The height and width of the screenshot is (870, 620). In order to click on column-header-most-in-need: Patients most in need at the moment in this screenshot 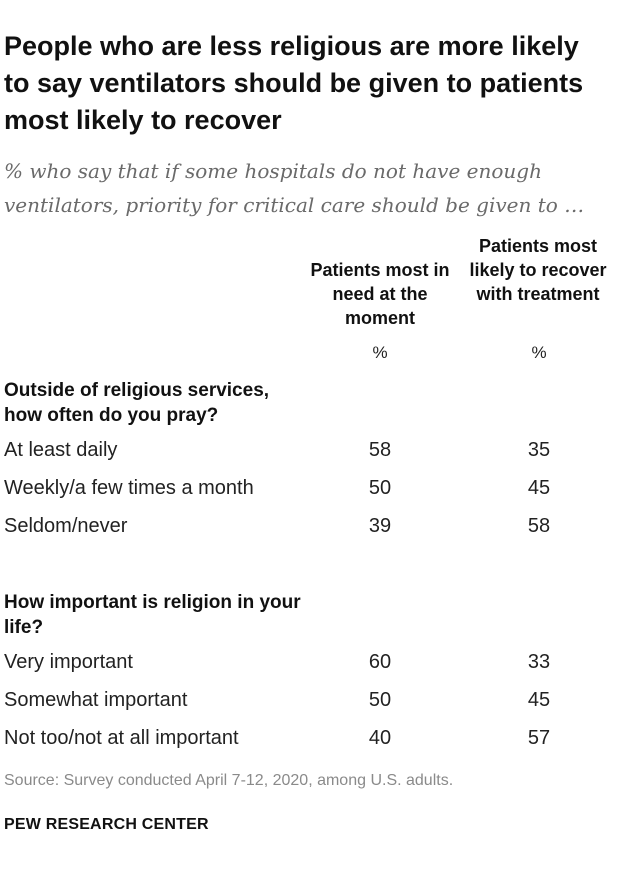, I will do `click(380, 294)`.